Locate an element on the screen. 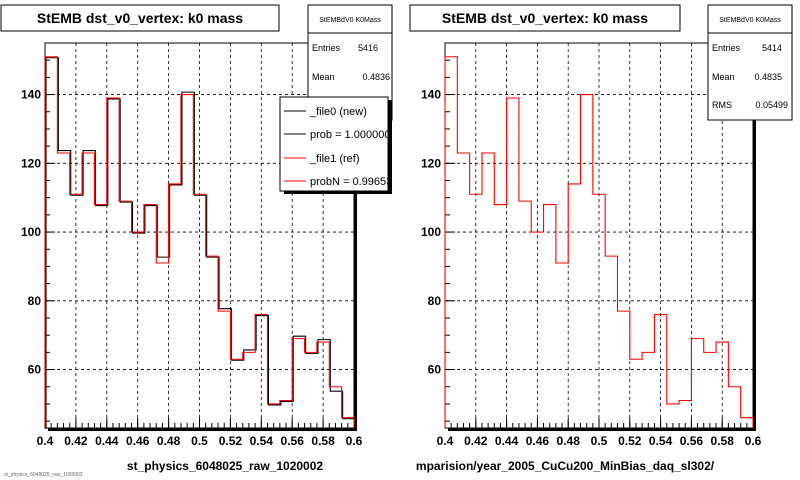 This screenshot has width=800, height=480. legend-label-2: _file1 (ref) is located at coordinates (334, 159).